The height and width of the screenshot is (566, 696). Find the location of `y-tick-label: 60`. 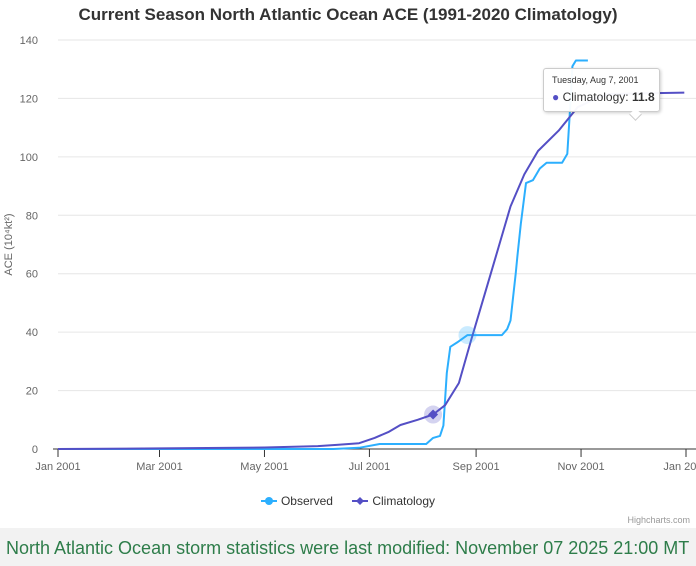

y-tick-label: 60 is located at coordinates (32, 275).